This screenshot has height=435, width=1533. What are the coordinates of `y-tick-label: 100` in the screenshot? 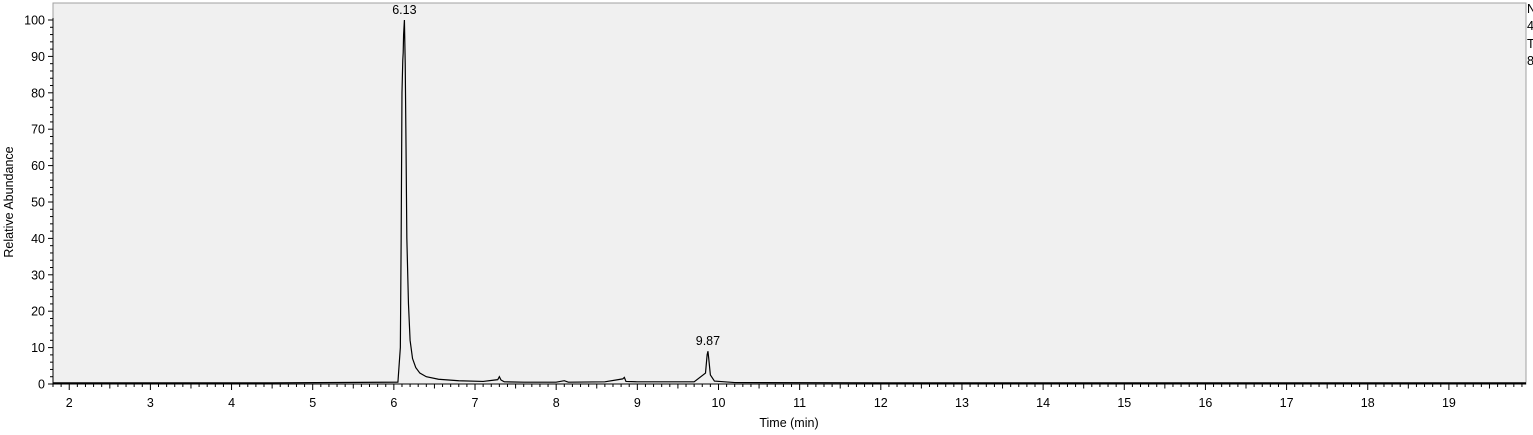 It's located at (34, 21).